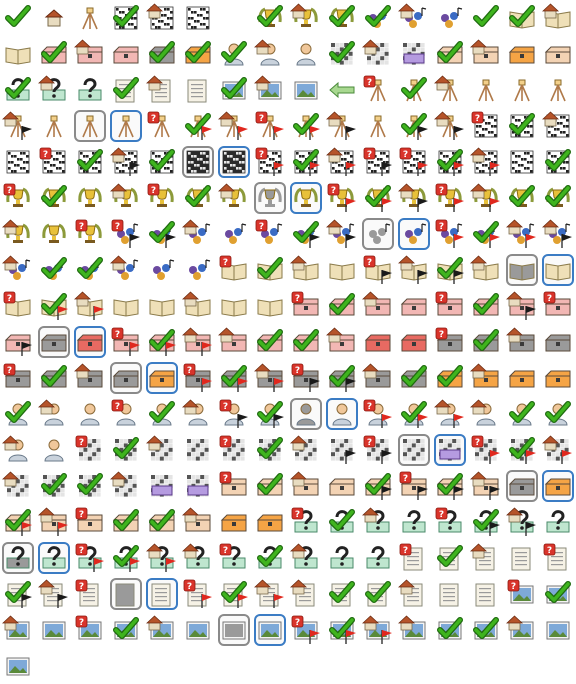 The width and height of the screenshot is (576, 684). What do you see at coordinates (18, 18) in the screenshot?
I see `check-icon` at bounding box center [18, 18].